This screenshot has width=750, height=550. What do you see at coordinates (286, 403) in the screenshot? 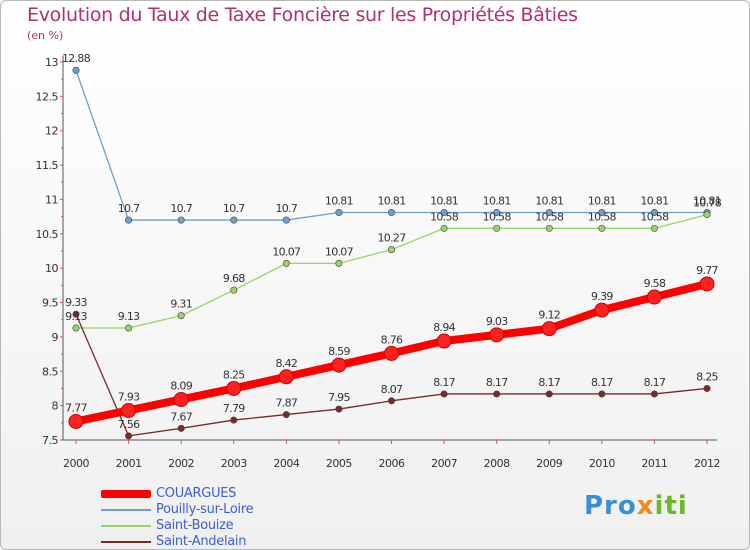
I see `data-label-saint-andelain: 7.87` at bounding box center [286, 403].